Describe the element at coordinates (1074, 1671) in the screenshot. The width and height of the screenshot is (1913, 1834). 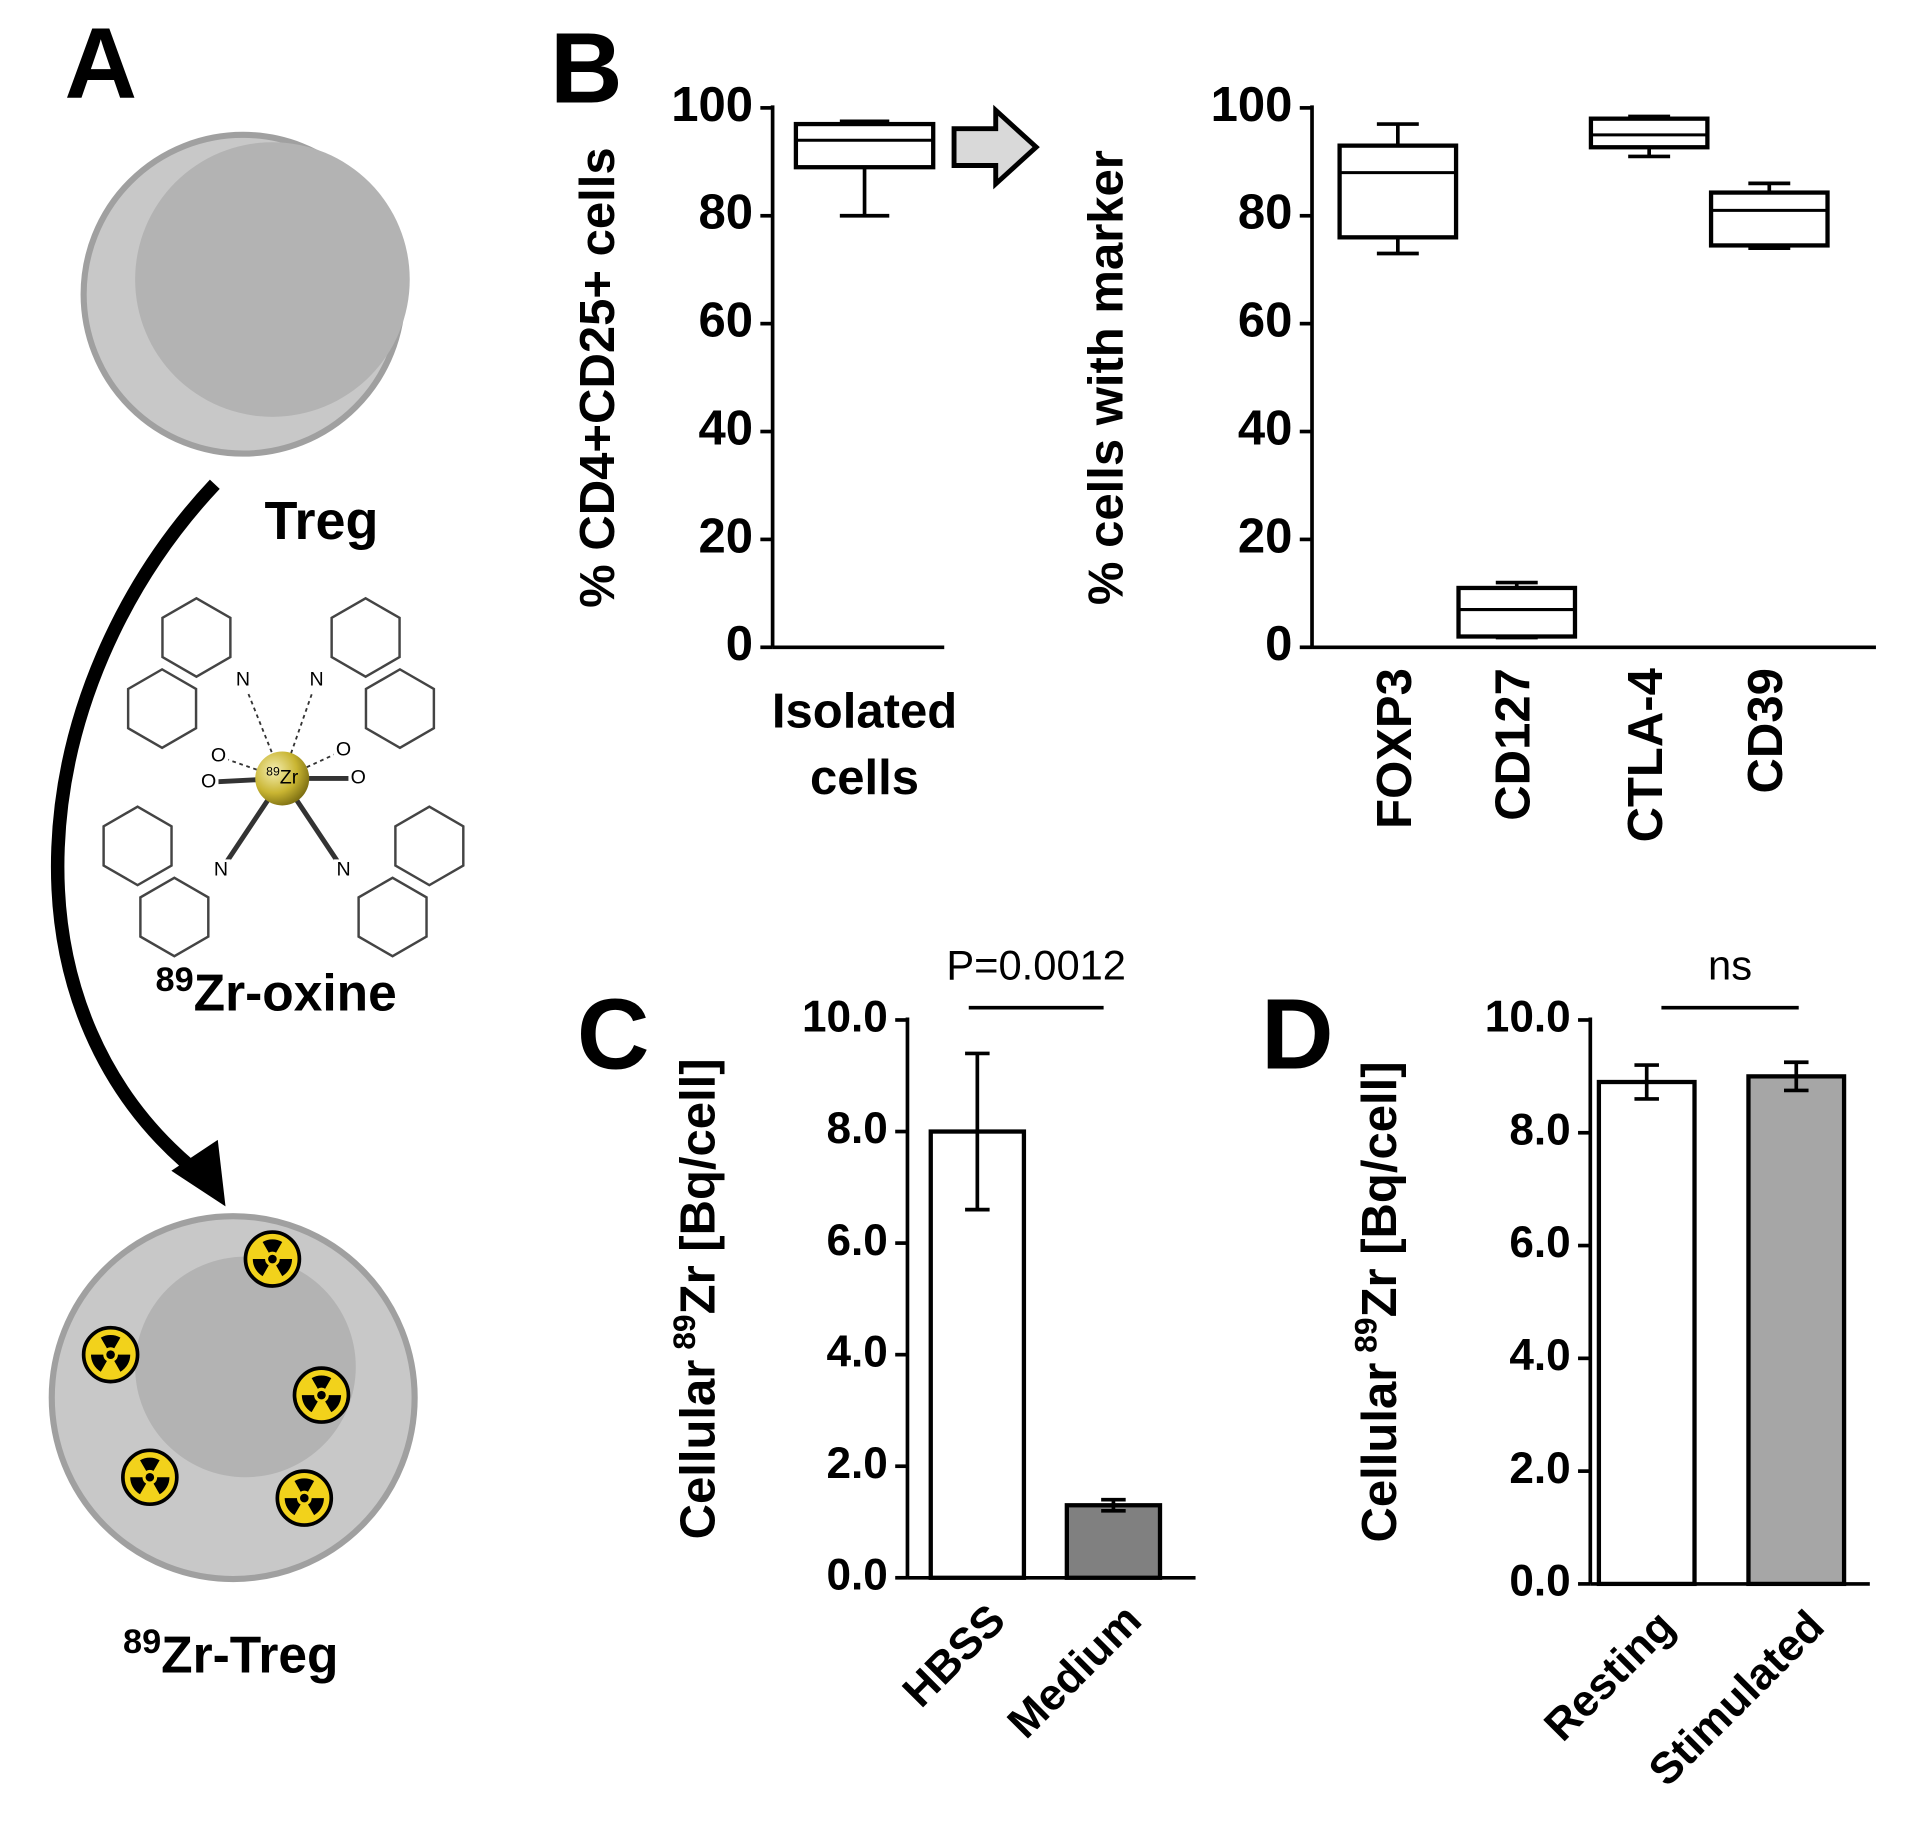
I see `x-tick-label: Medium` at that location.